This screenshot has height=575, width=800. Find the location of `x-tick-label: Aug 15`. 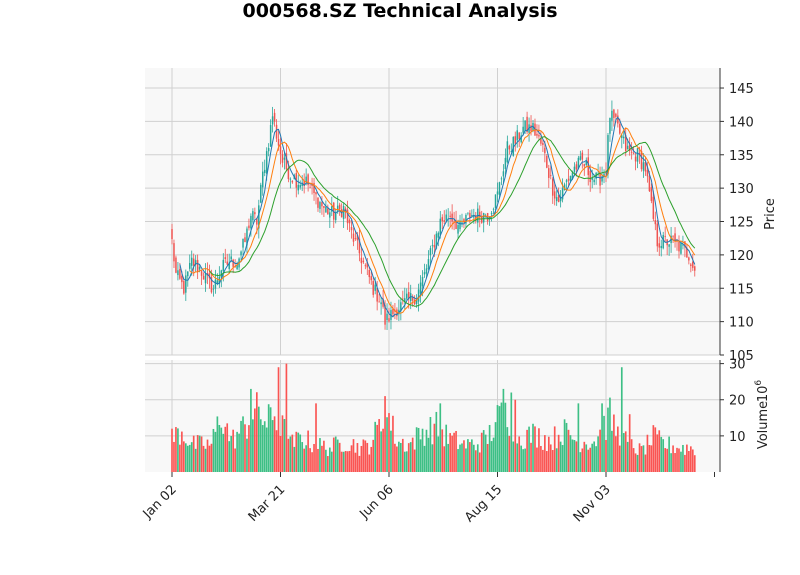

x-tick-label: Aug 15 is located at coordinates (483, 503).